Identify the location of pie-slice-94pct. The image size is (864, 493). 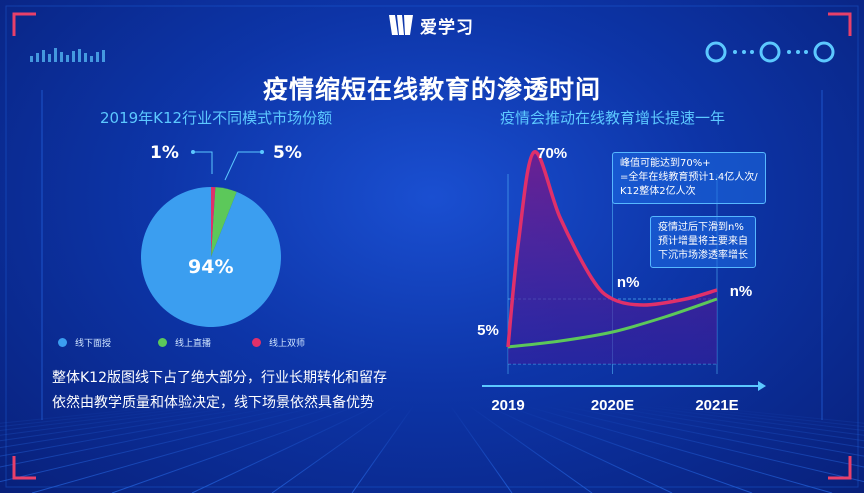
(211, 257).